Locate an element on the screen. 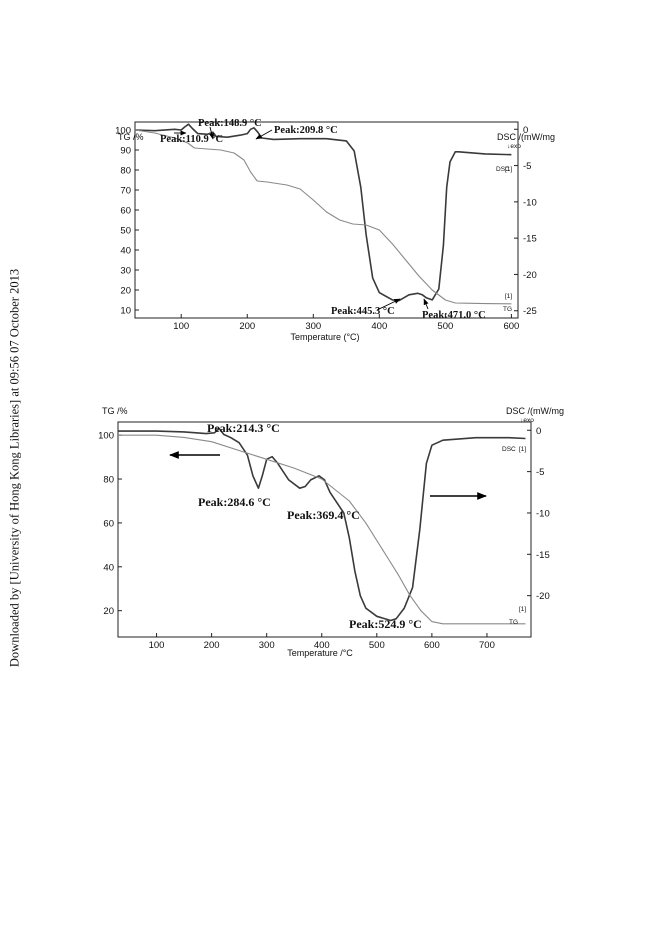  peak-annotation: Peak:524.9 °C is located at coordinates (385, 624).